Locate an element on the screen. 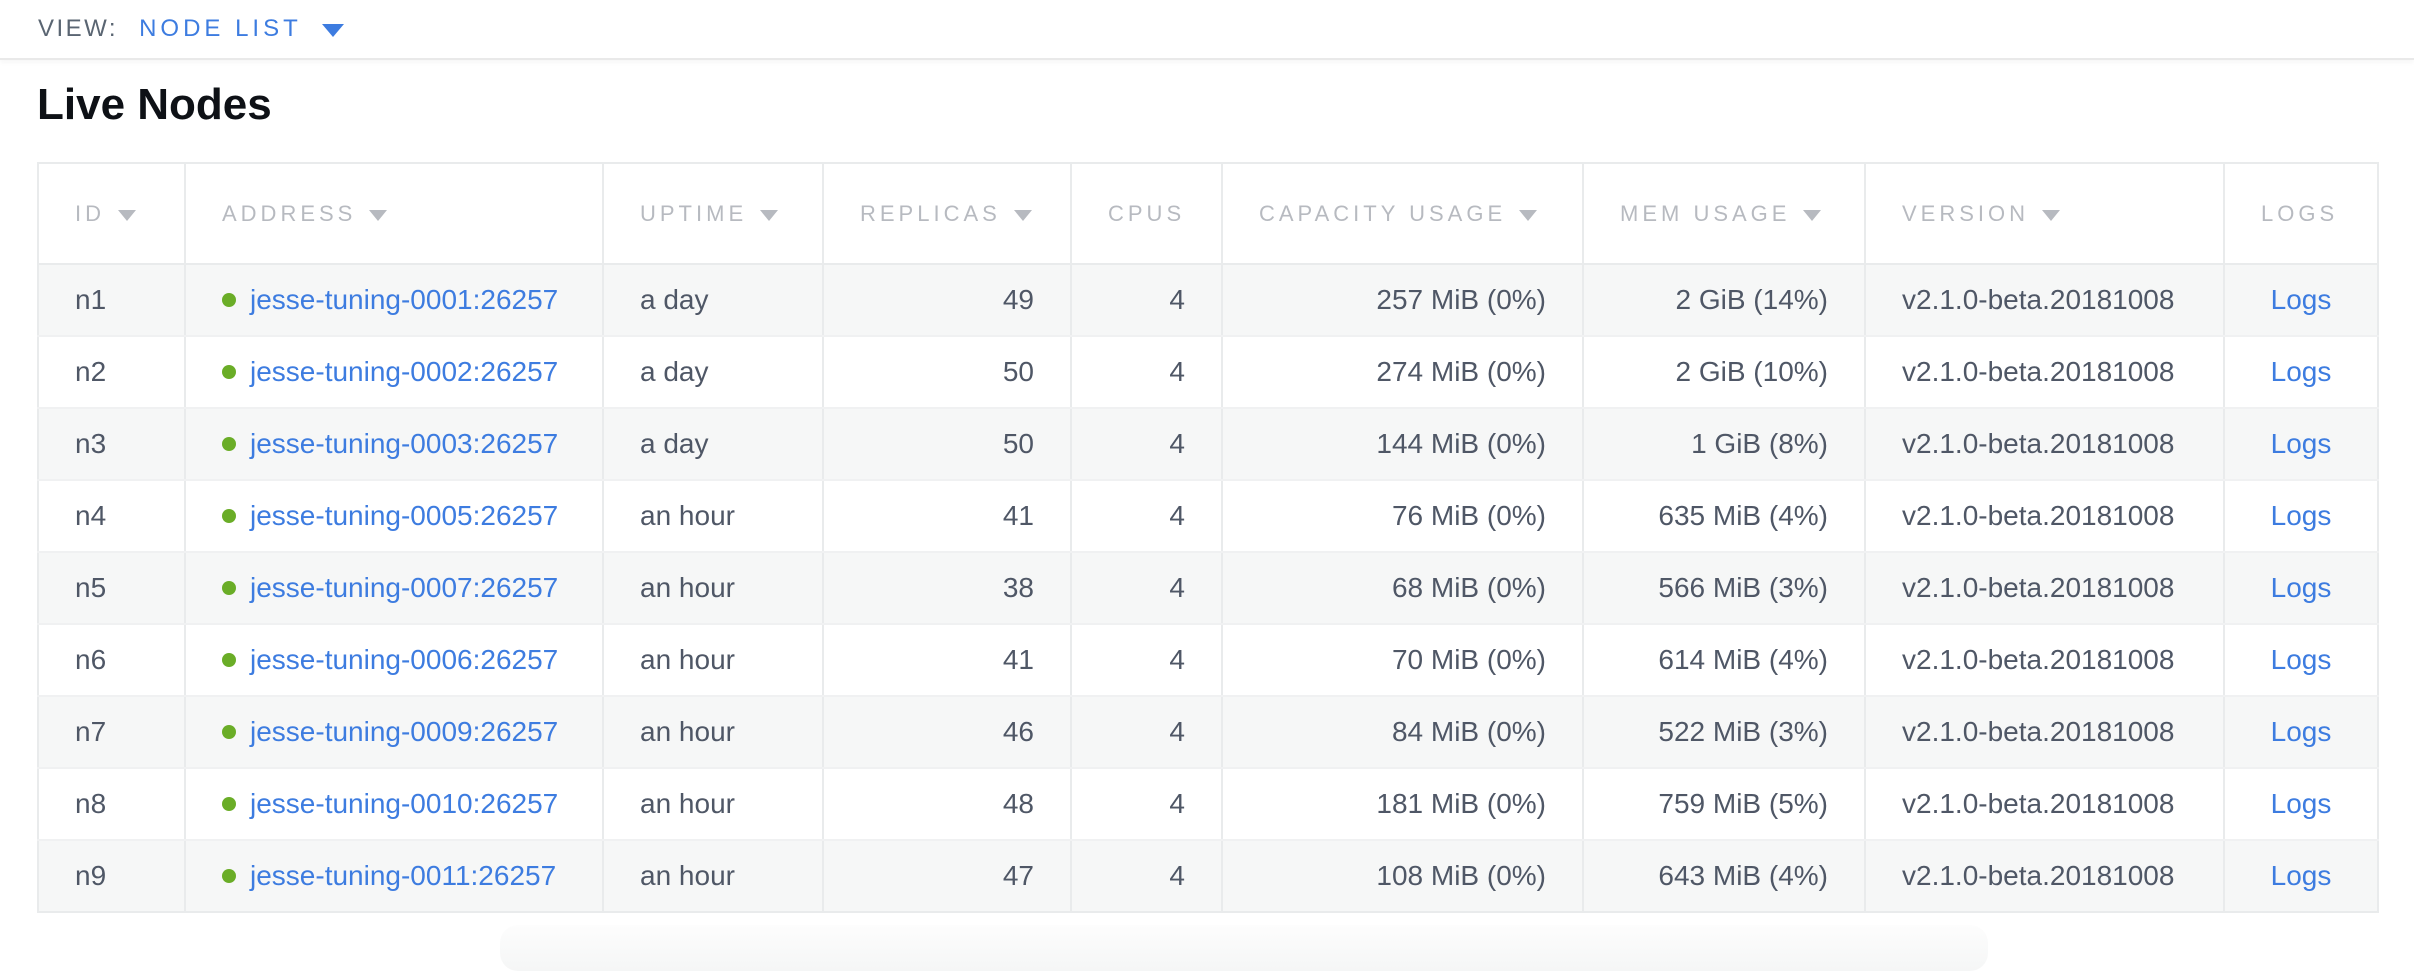  cell-mem_usage: 759 MiB (5%) is located at coordinates (1723, 804).